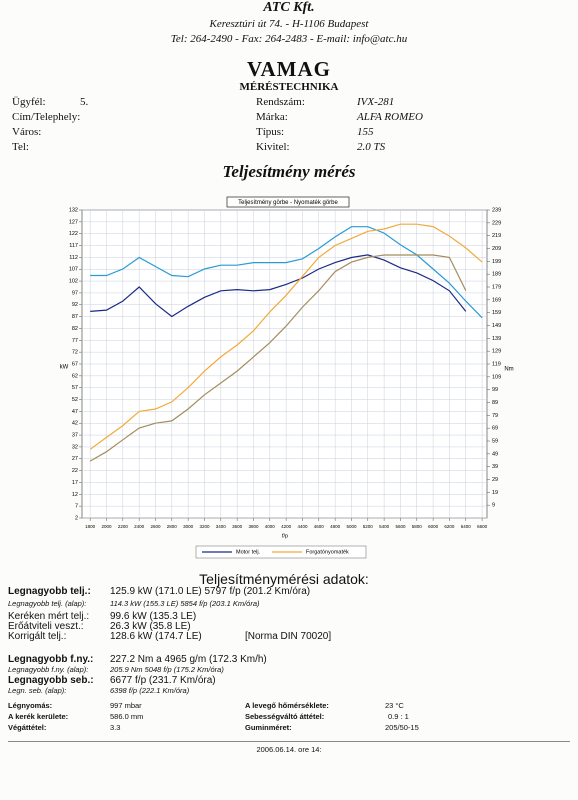 The image size is (578, 800). Describe the element at coordinates (172, 526) in the screenshot. I see `x-tick-label: 2800` at that location.